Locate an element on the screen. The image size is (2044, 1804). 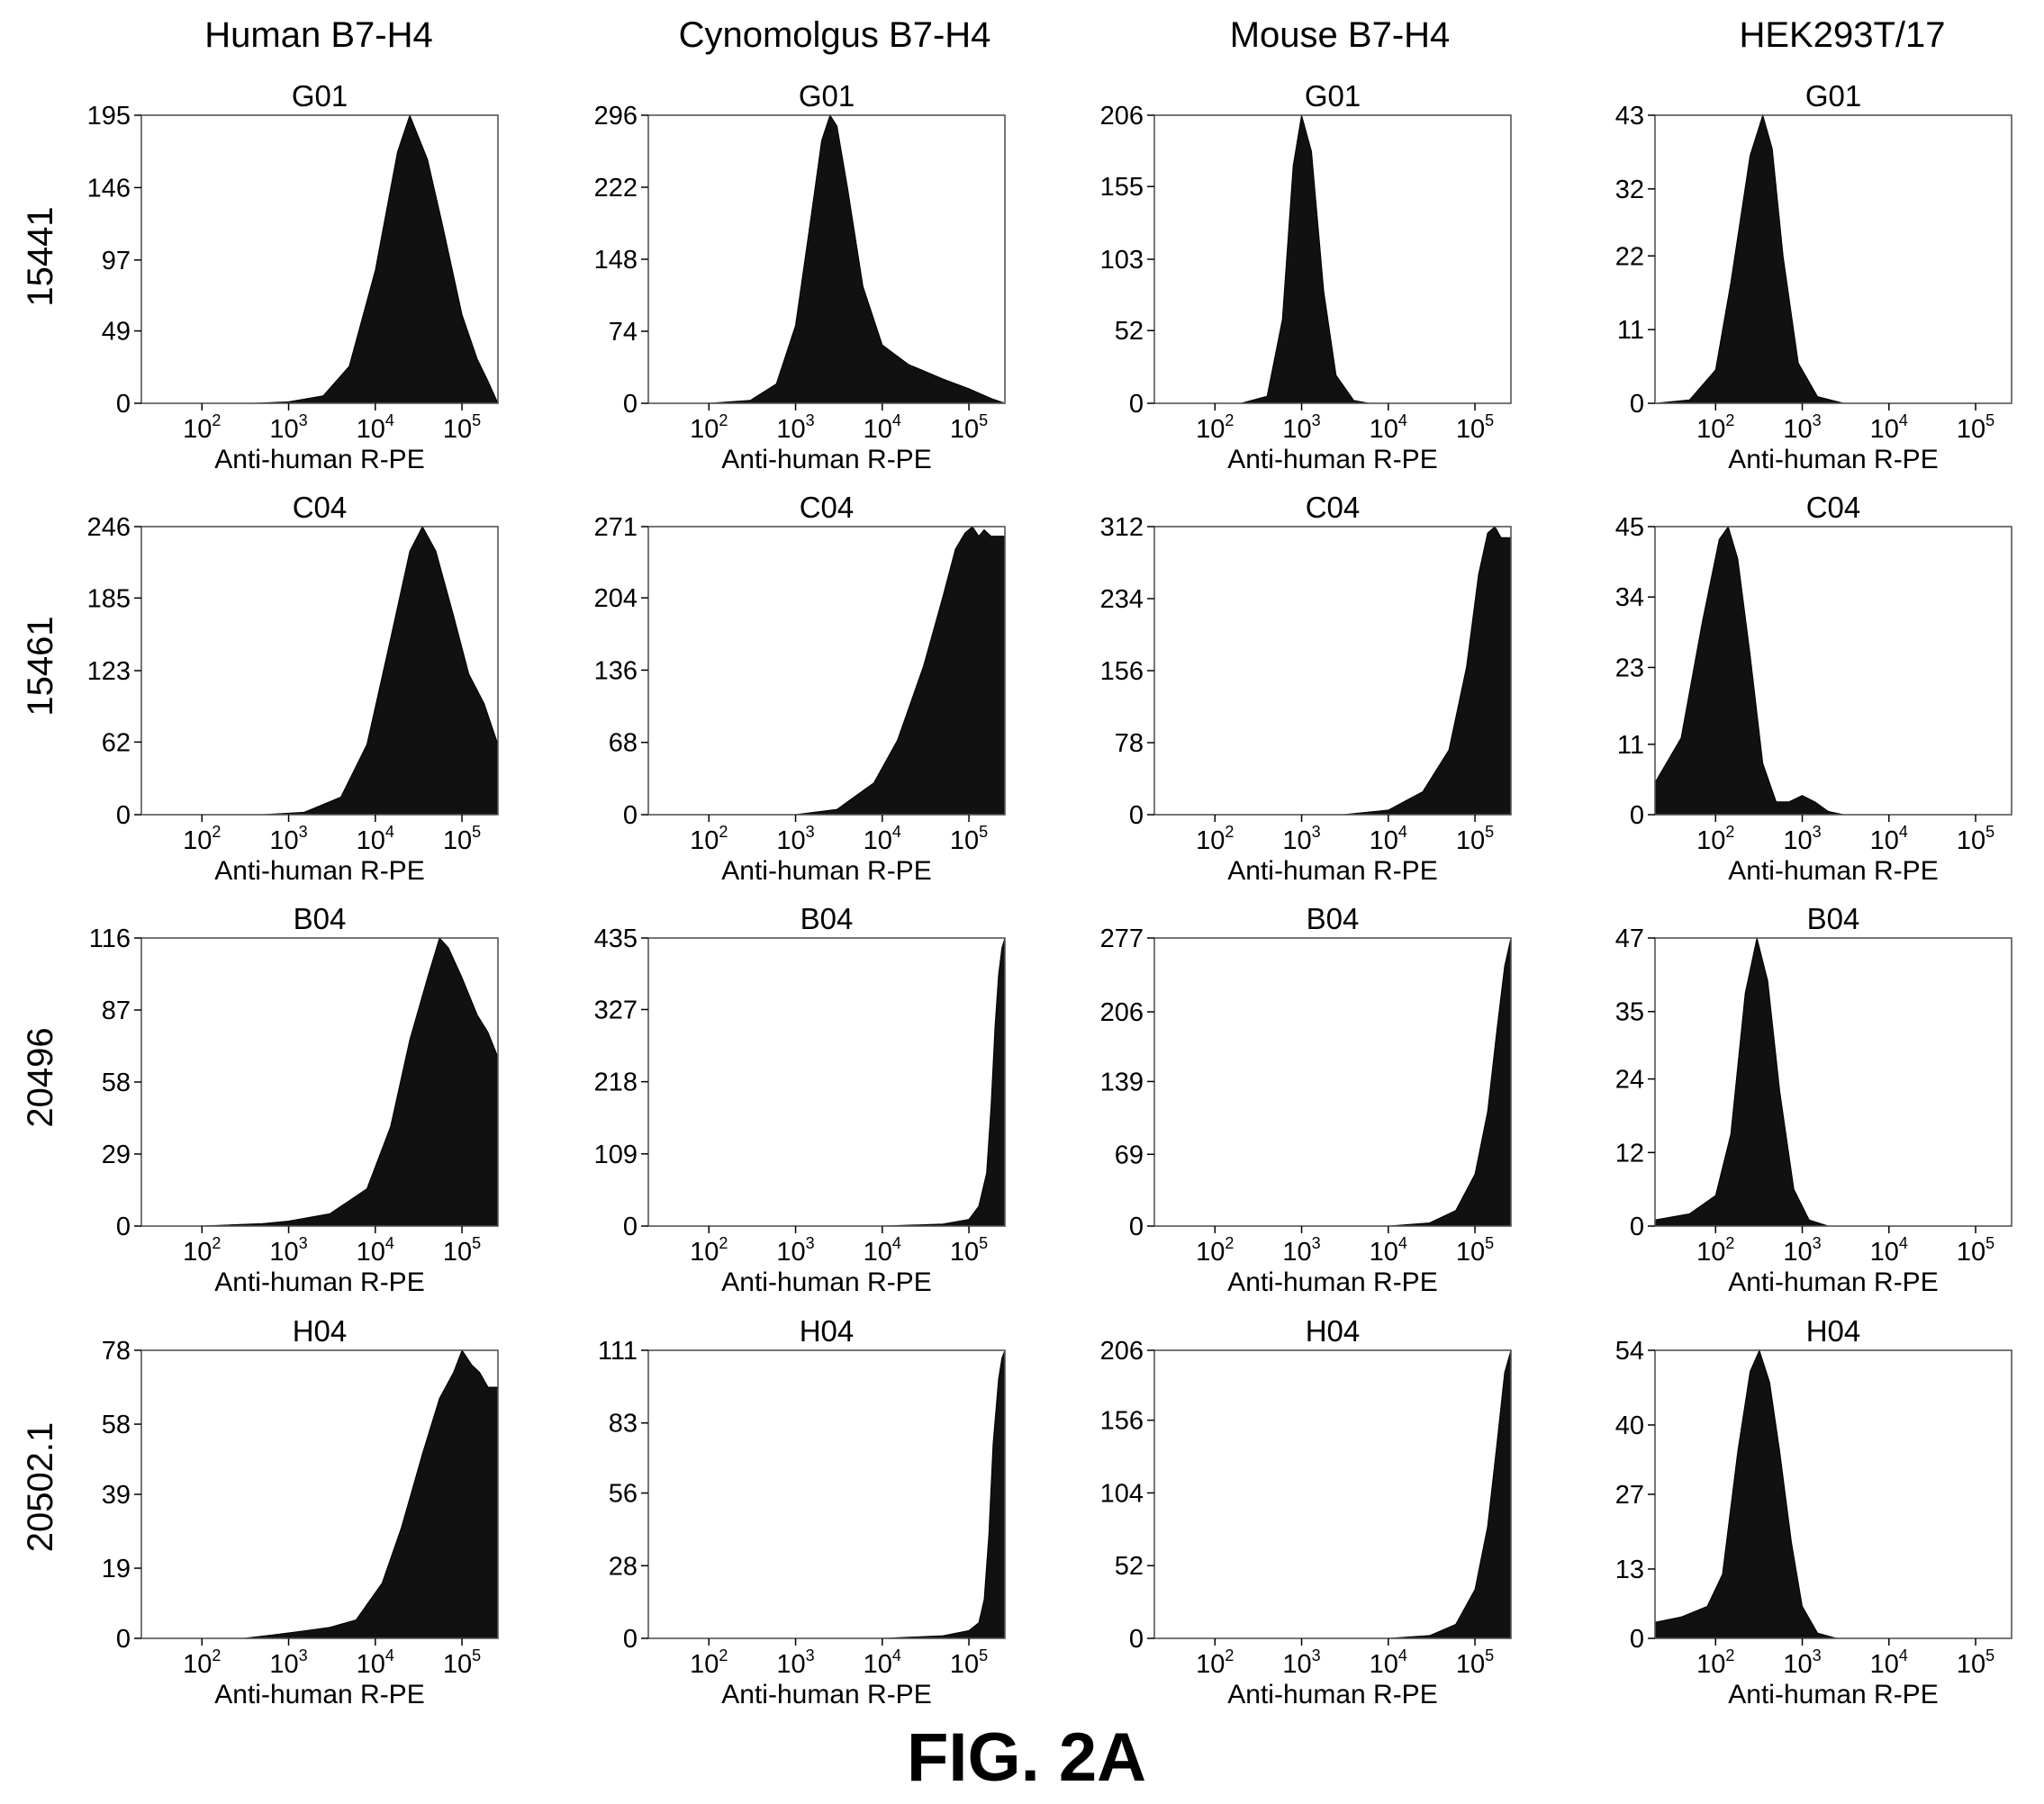
column-title-cynomolgus: Cynomolgus B7-H4 is located at coordinates (835, 35).